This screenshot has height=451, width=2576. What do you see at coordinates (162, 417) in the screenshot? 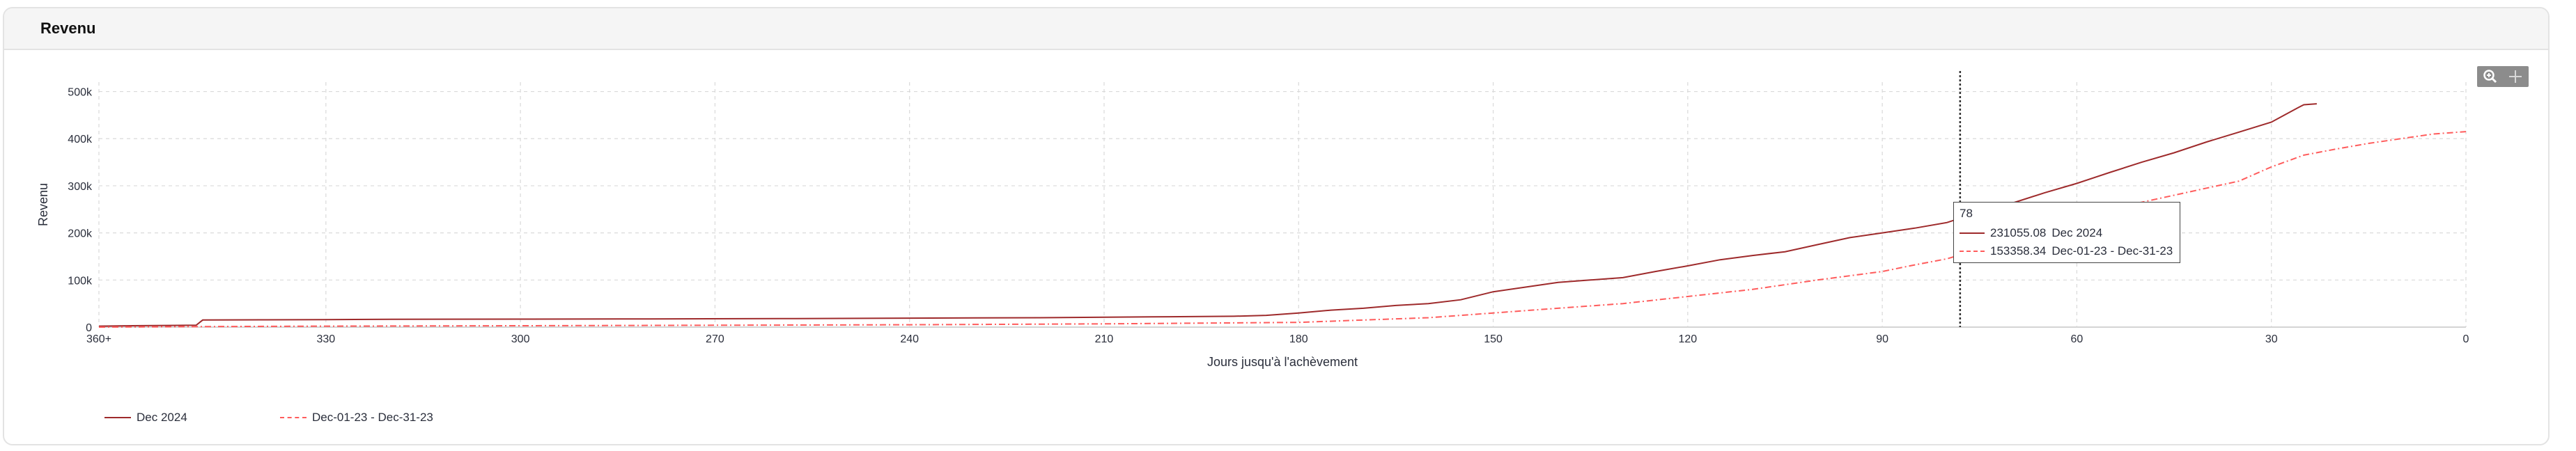
I see `legend-label-series1: Dec 2024` at bounding box center [162, 417].